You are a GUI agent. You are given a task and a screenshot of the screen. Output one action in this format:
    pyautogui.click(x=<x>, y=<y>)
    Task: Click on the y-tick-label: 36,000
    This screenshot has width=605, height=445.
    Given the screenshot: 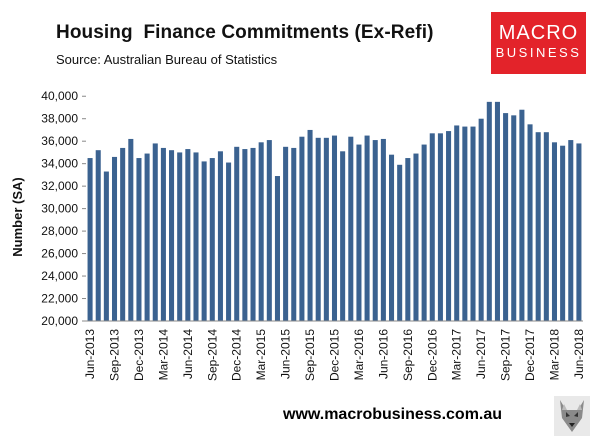 What is the action you would take?
    pyautogui.click(x=59, y=141)
    